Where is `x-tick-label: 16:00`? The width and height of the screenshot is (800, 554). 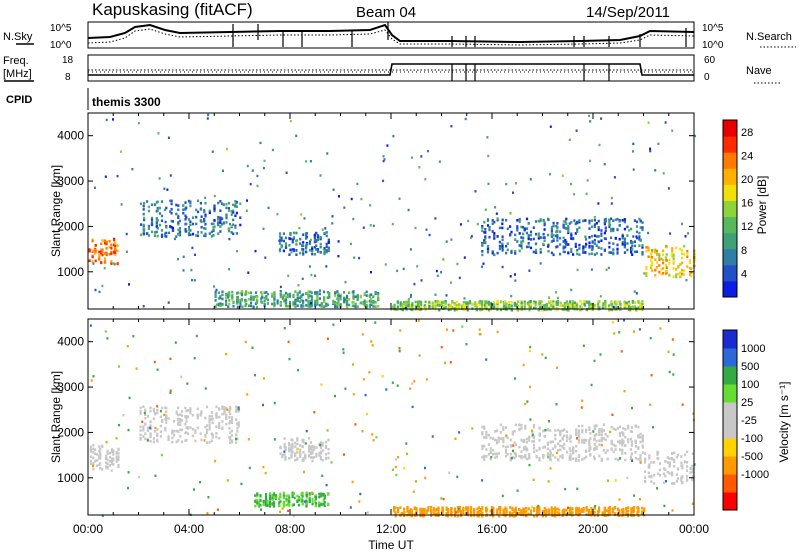 x-tick-label: 16:00 is located at coordinates (492, 529).